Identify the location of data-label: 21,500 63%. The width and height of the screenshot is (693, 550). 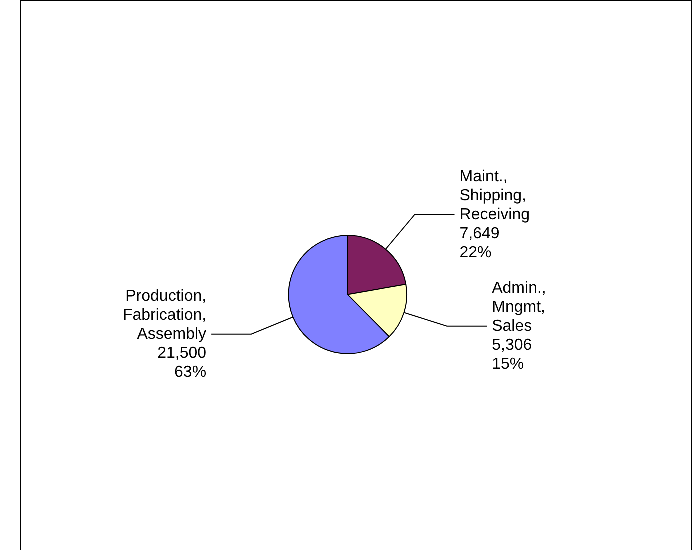
(182, 362).